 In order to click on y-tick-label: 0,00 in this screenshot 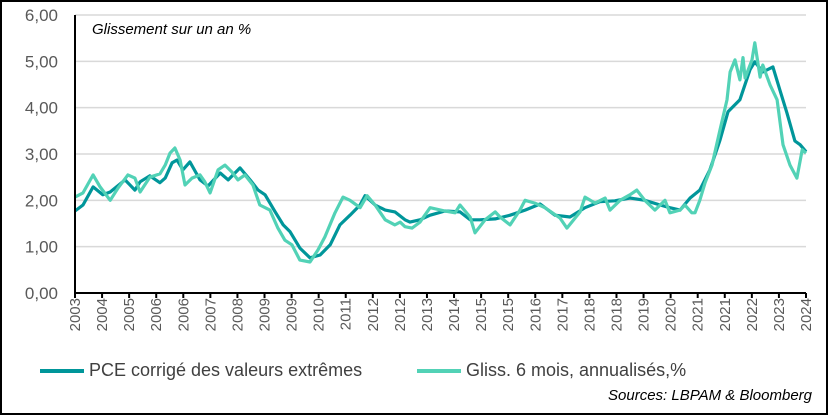, I will do `click(41, 293)`.